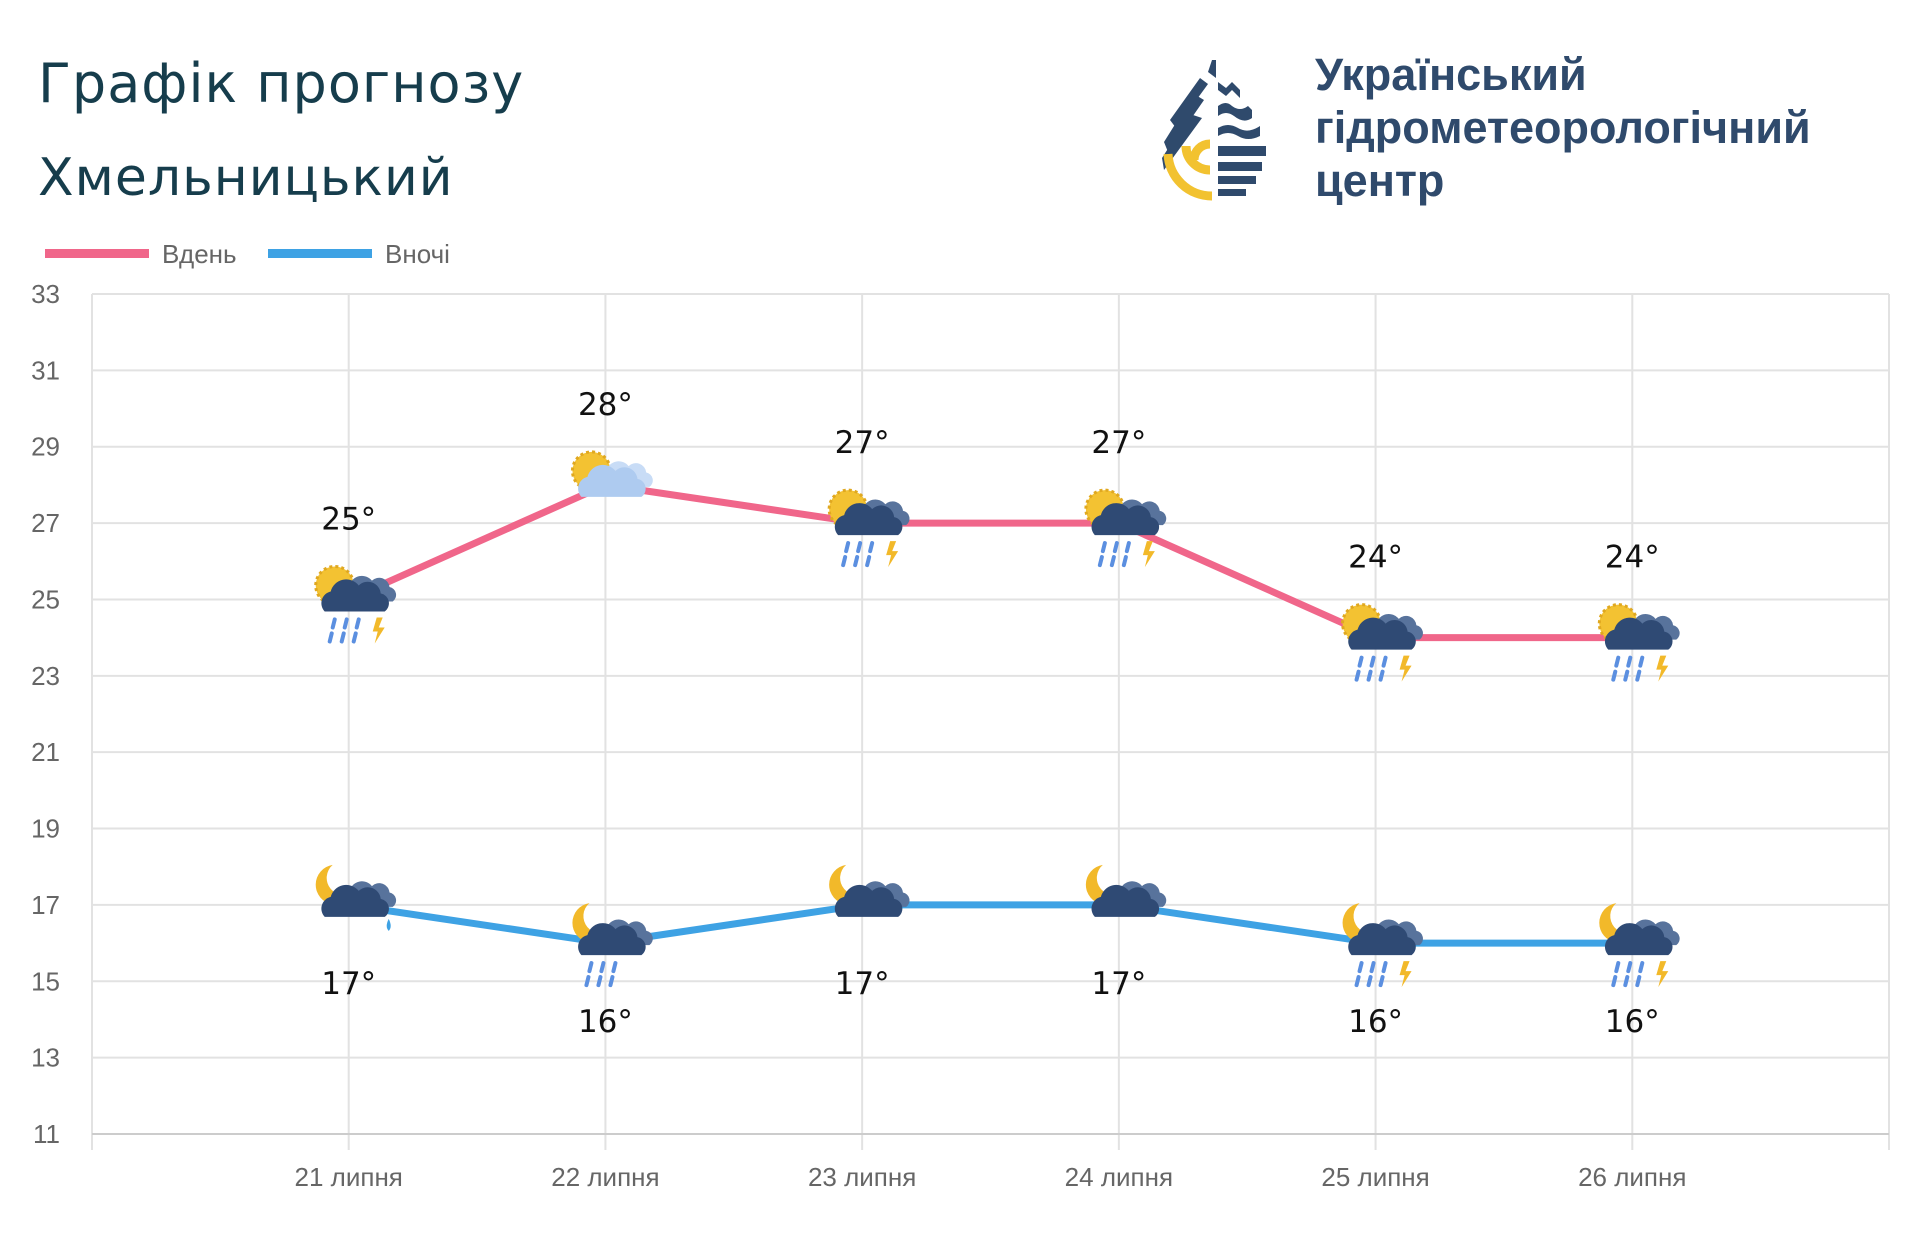  Describe the element at coordinates (45, 752) in the screenshot. I see `y-tick-label: 21` at that location.